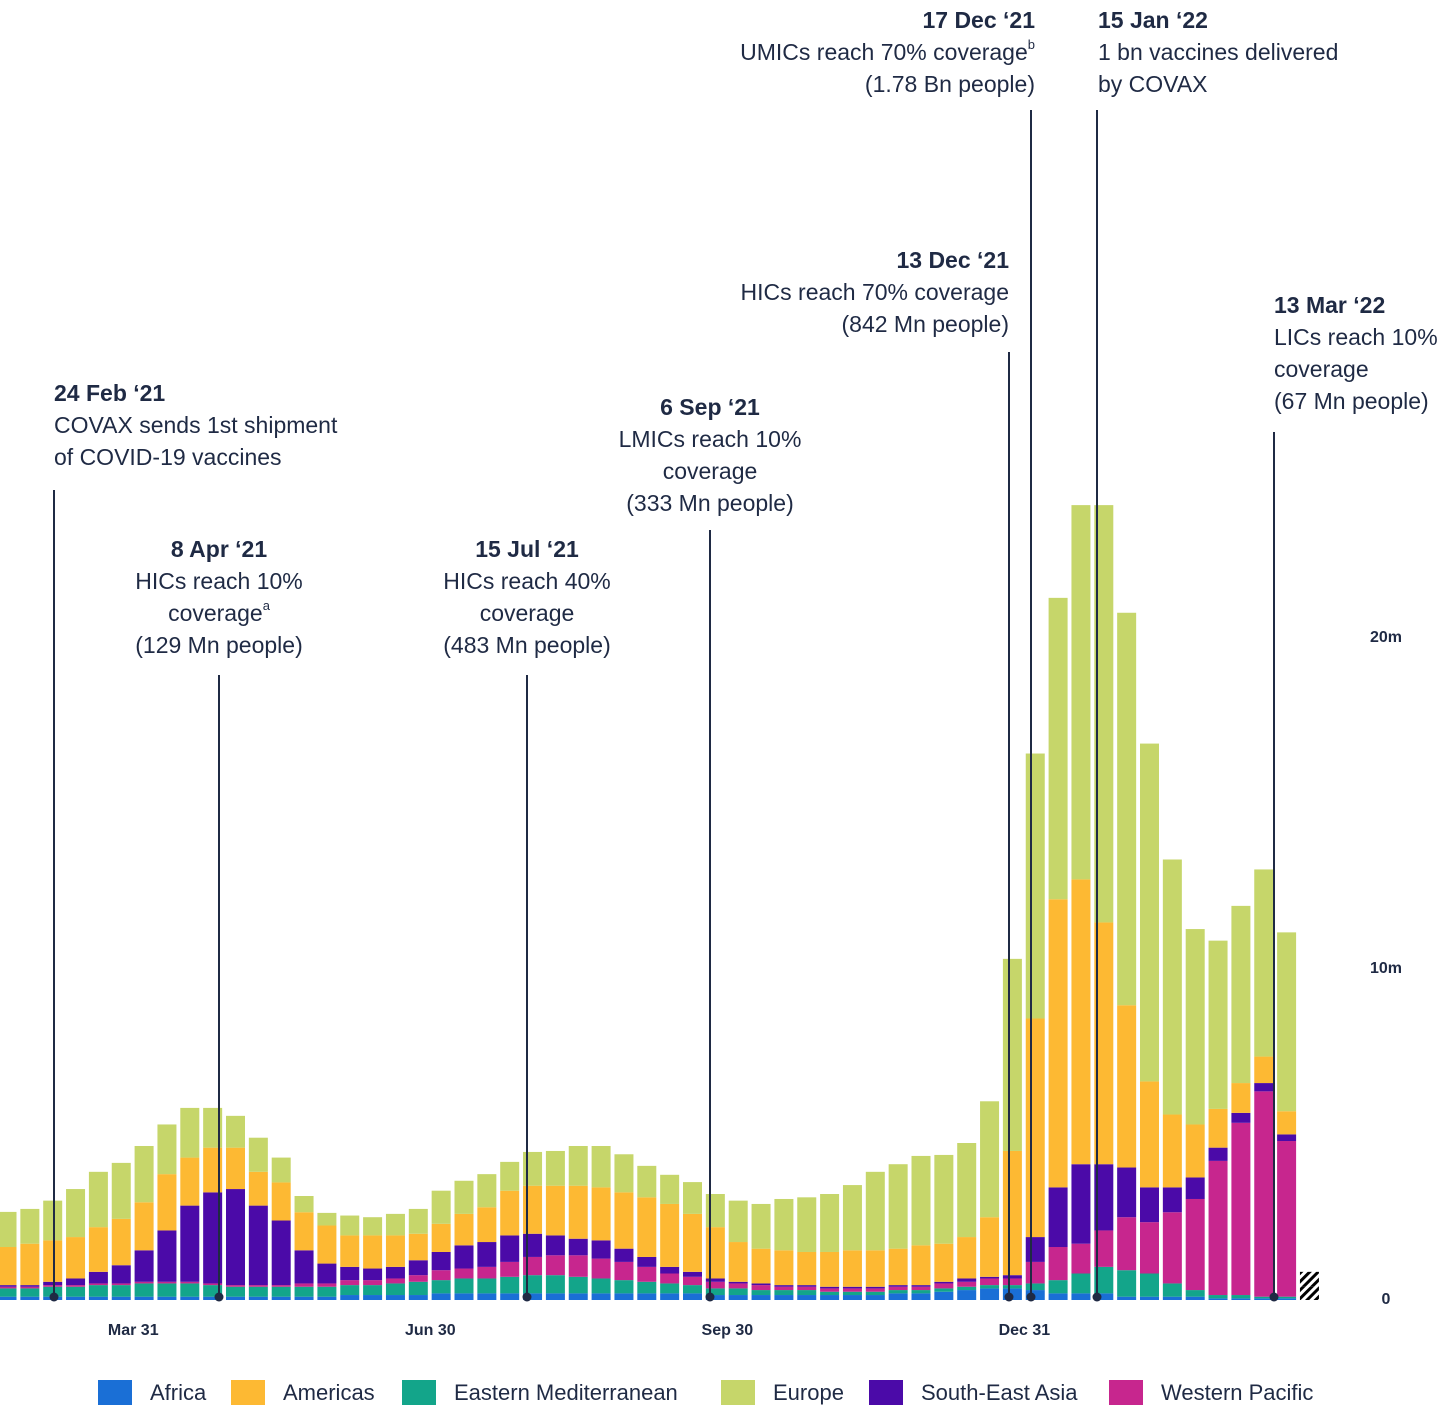 The height and width of the screenshot is (1405, 1456). I want to click on legend-label: Africa, so click(178, 1392).